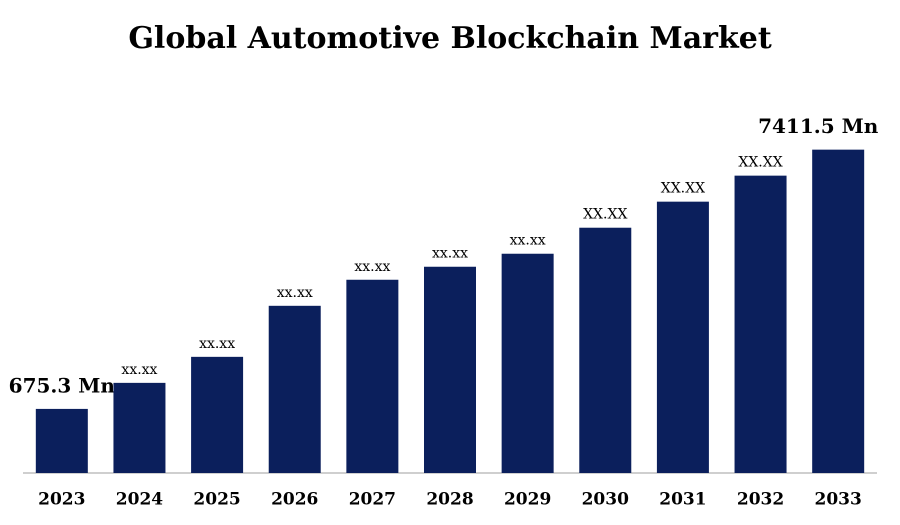 The height and width of the screenshot is (525, 900). What do you see at coordinates (139, 500) in the screenshot?
I see `x-tick-label: 2024` at bounding box center [139, 500].